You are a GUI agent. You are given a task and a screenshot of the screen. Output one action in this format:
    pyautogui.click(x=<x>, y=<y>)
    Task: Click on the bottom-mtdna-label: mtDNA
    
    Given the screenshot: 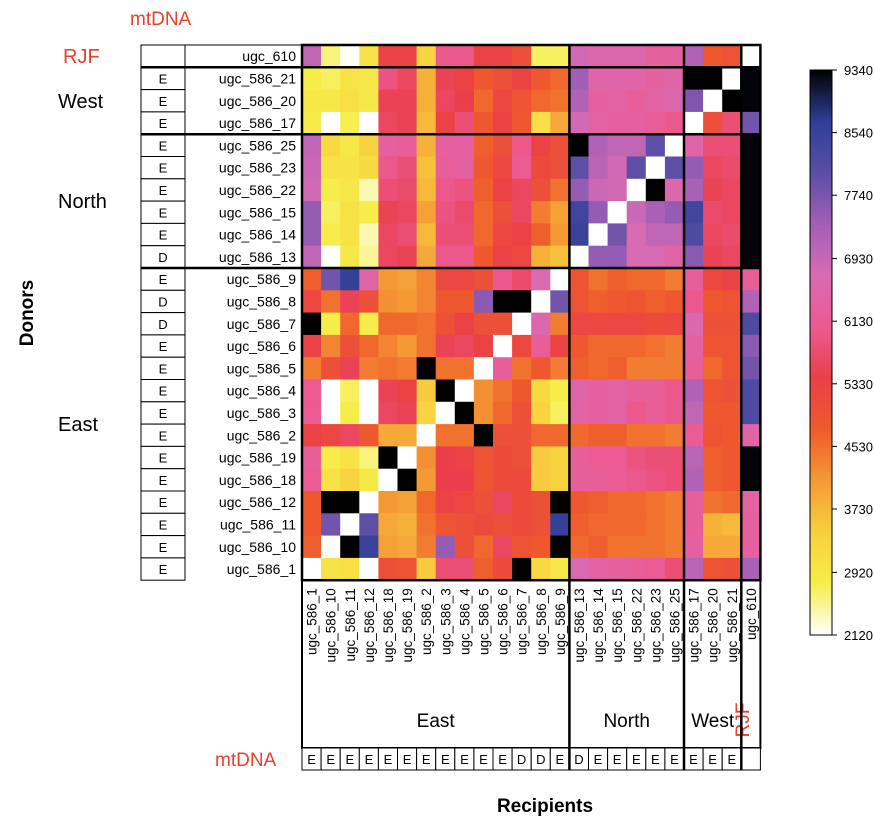 What is the action you would take?
    pyautogui.click(x=246, y=760)
    